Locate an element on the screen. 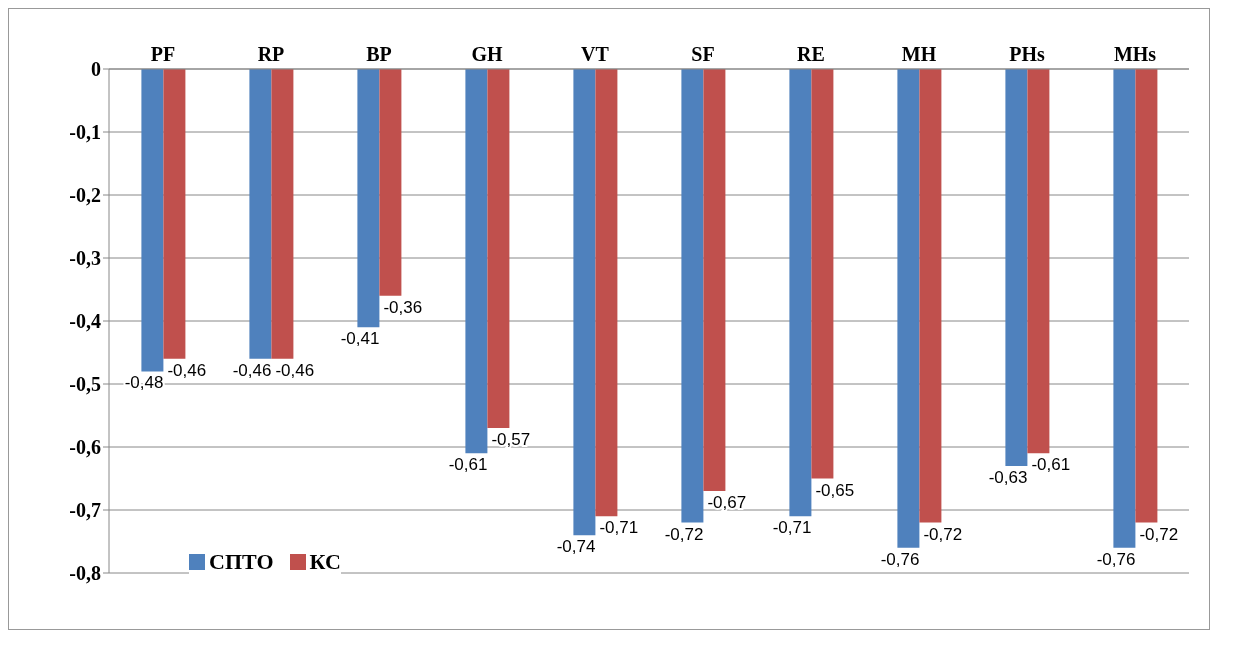 The width and height of the screenshot is (1235, 646). x-tick-label: BP is located at coordinates (379, 54).